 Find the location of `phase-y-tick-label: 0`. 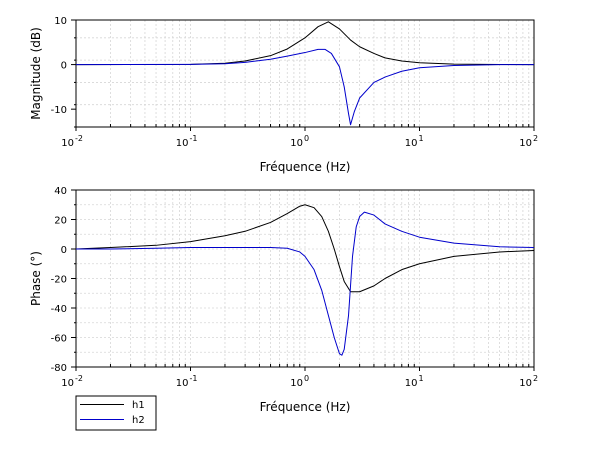

phase-y-tick-label: 0 is located at coordinates (64, 250).